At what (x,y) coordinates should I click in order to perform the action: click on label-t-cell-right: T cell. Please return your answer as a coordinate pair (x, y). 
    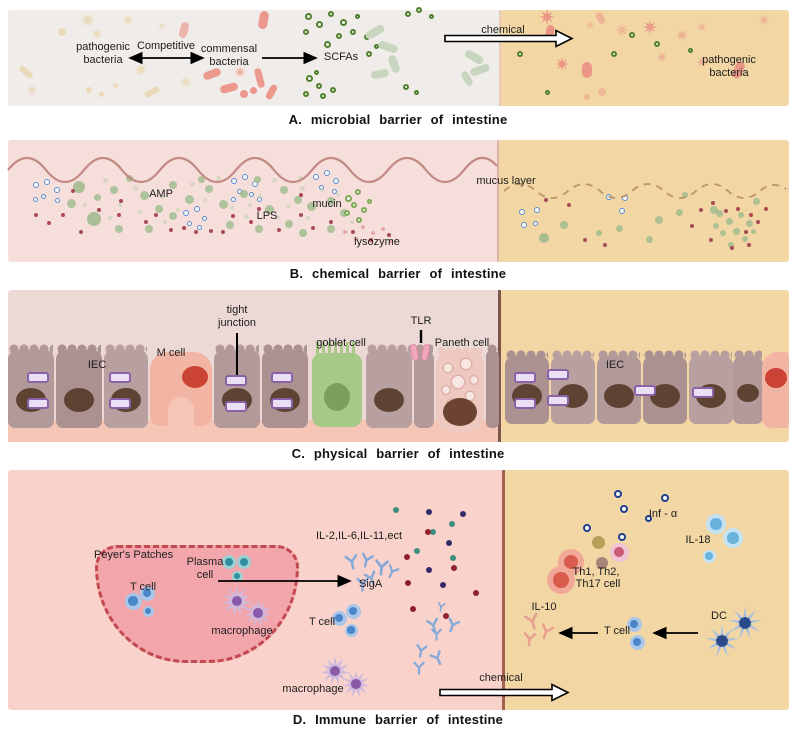
    Looking at the image, I should click on (617, 631).